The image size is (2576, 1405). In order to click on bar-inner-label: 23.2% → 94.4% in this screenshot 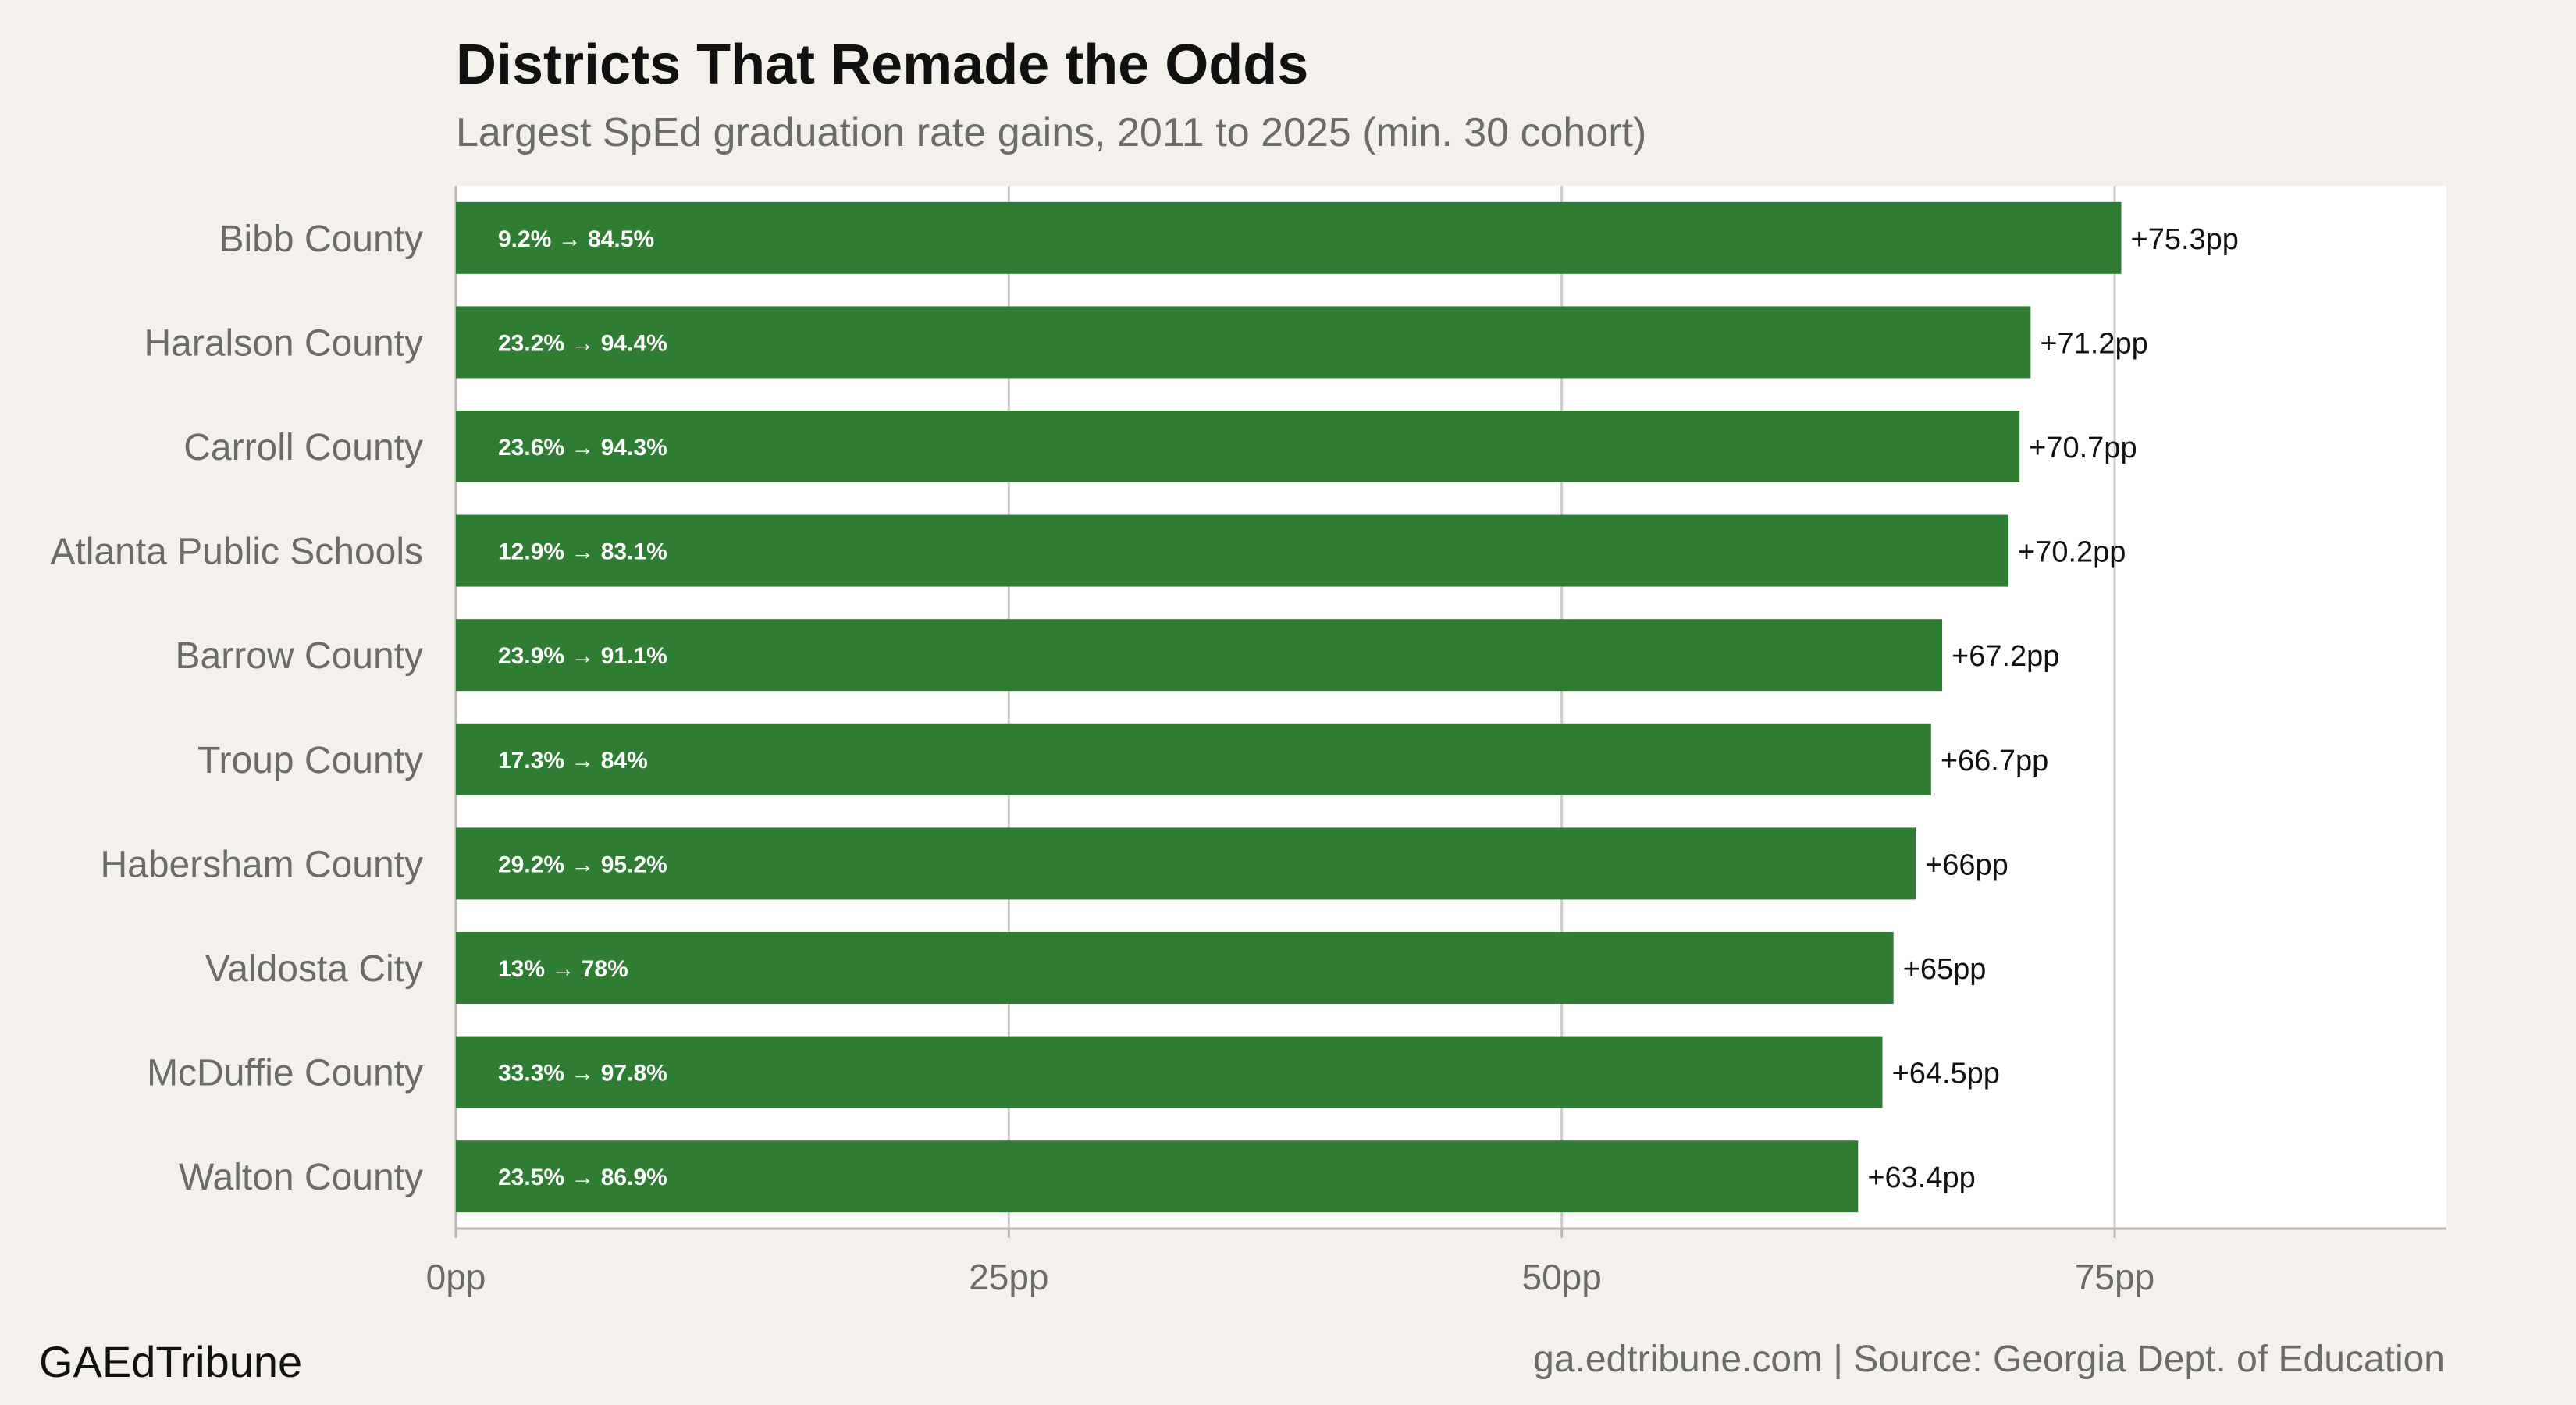, I will do `click(582, 343)`.